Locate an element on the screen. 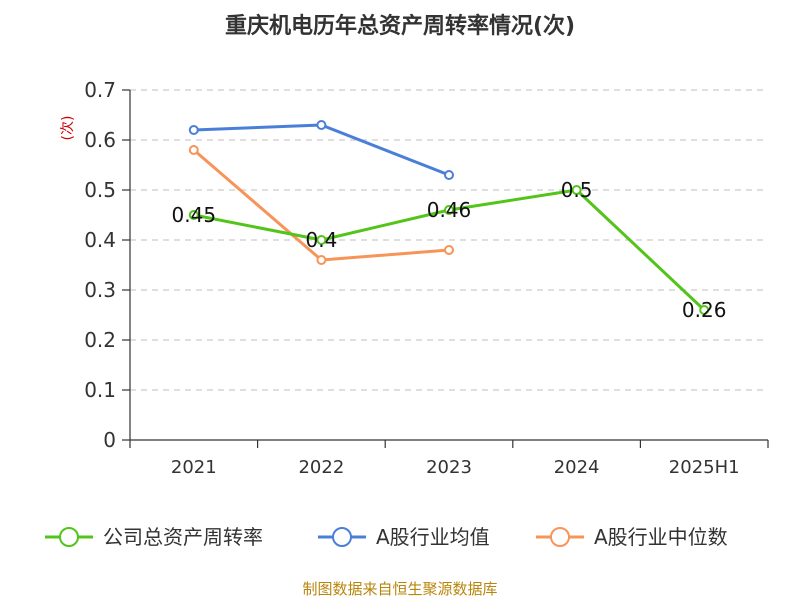  y-tick-label: 0.3 is located at coordinates (100, 290).